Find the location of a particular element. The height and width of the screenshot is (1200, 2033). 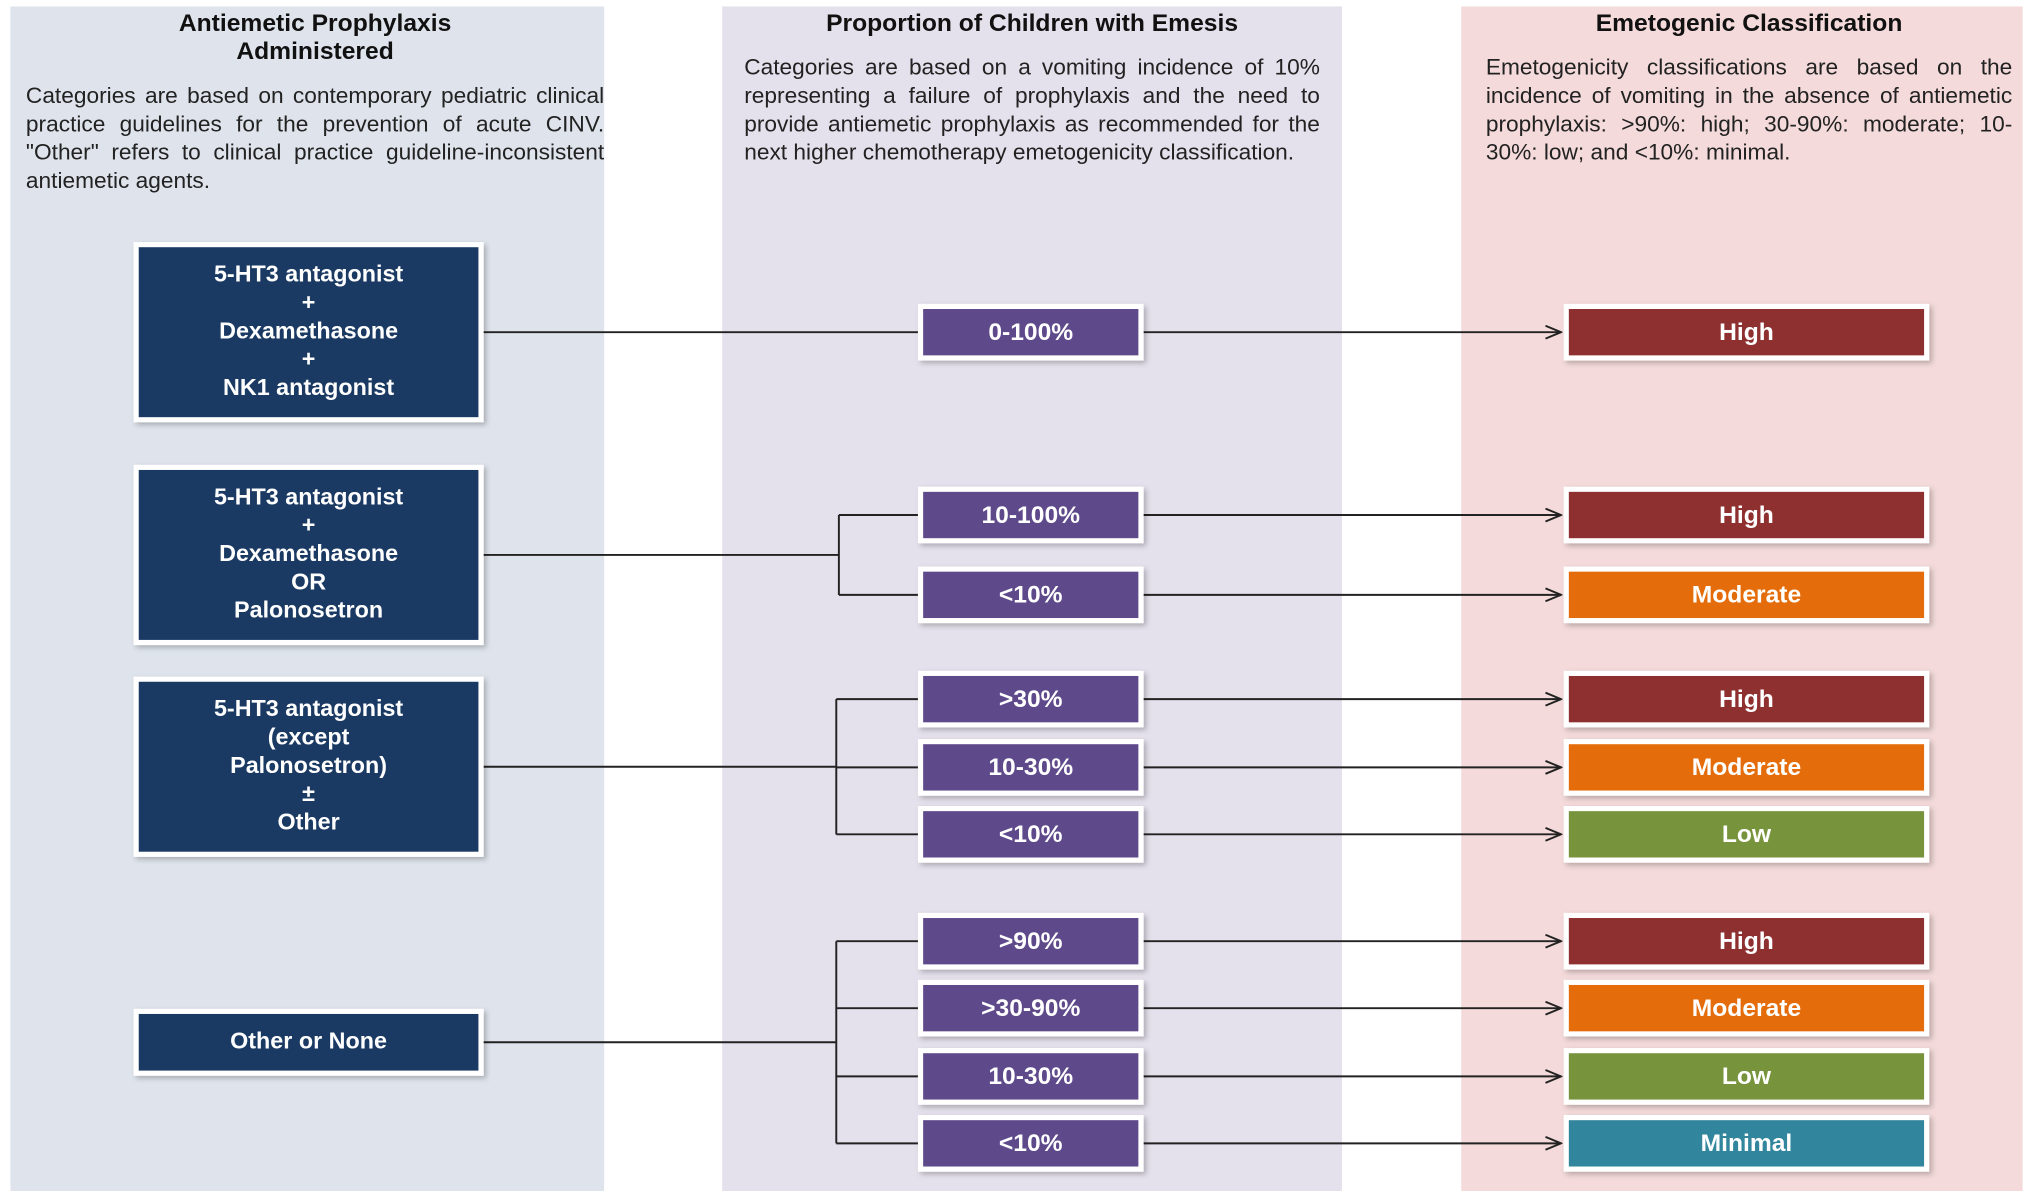

proportion-label: >30% is located at coordinates (1031, 699).